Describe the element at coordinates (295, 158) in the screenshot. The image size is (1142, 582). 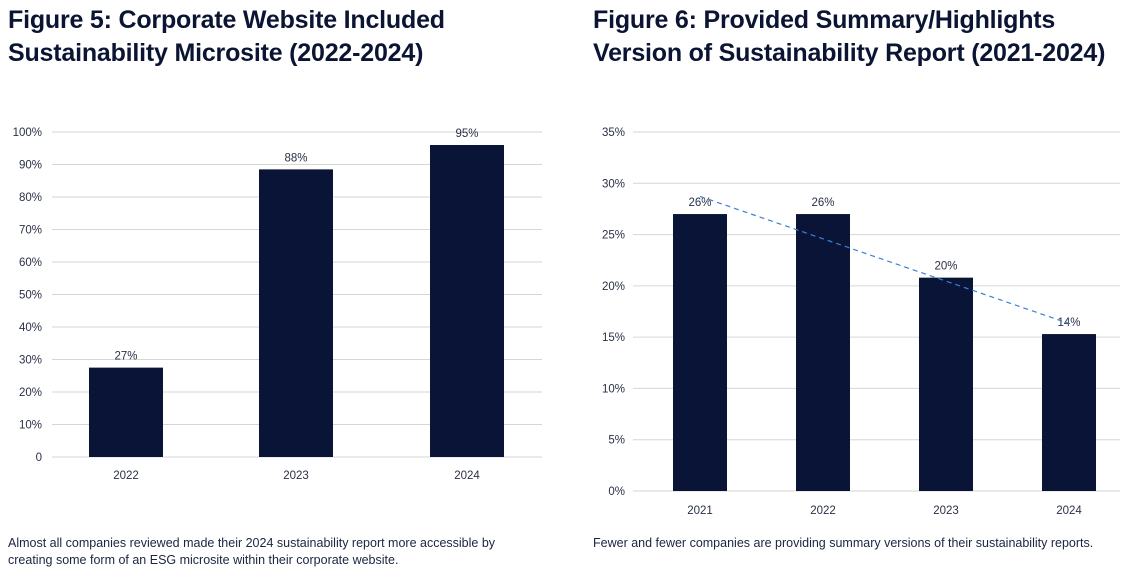
I see `figure-5-data-label: 88%` at that location.